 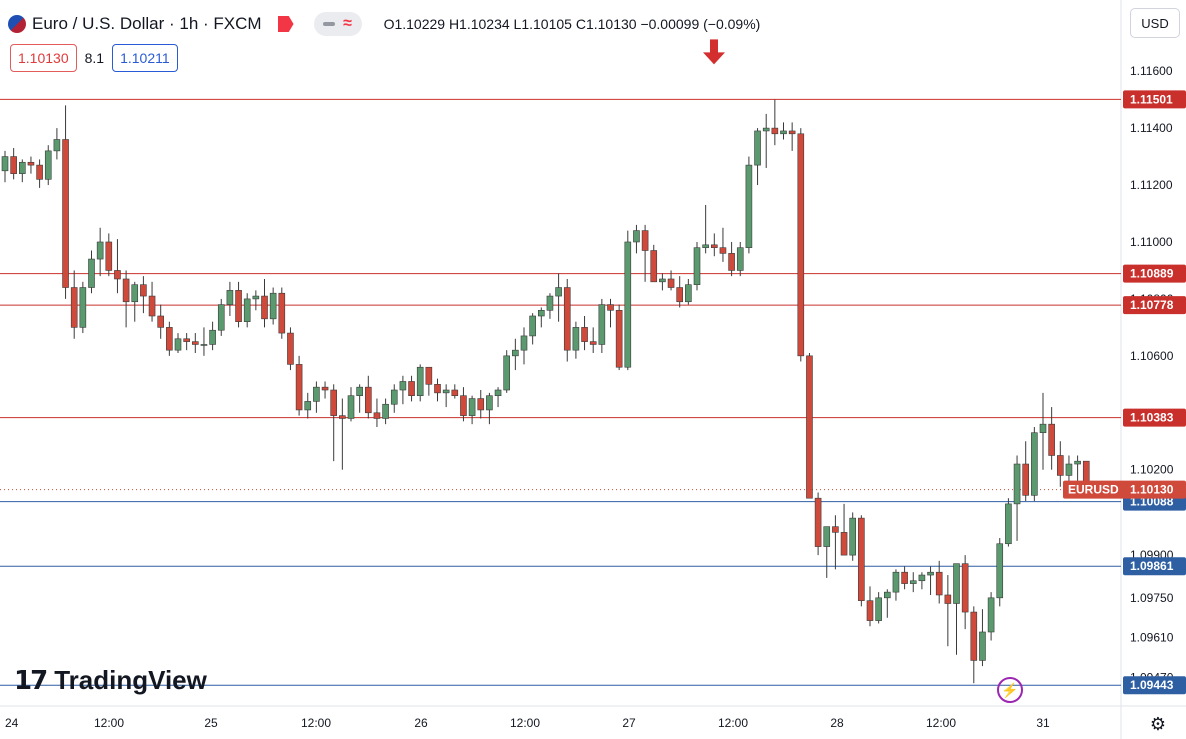 I want to click on last-price-value: 1.10130, so click(x=1152, y=490).